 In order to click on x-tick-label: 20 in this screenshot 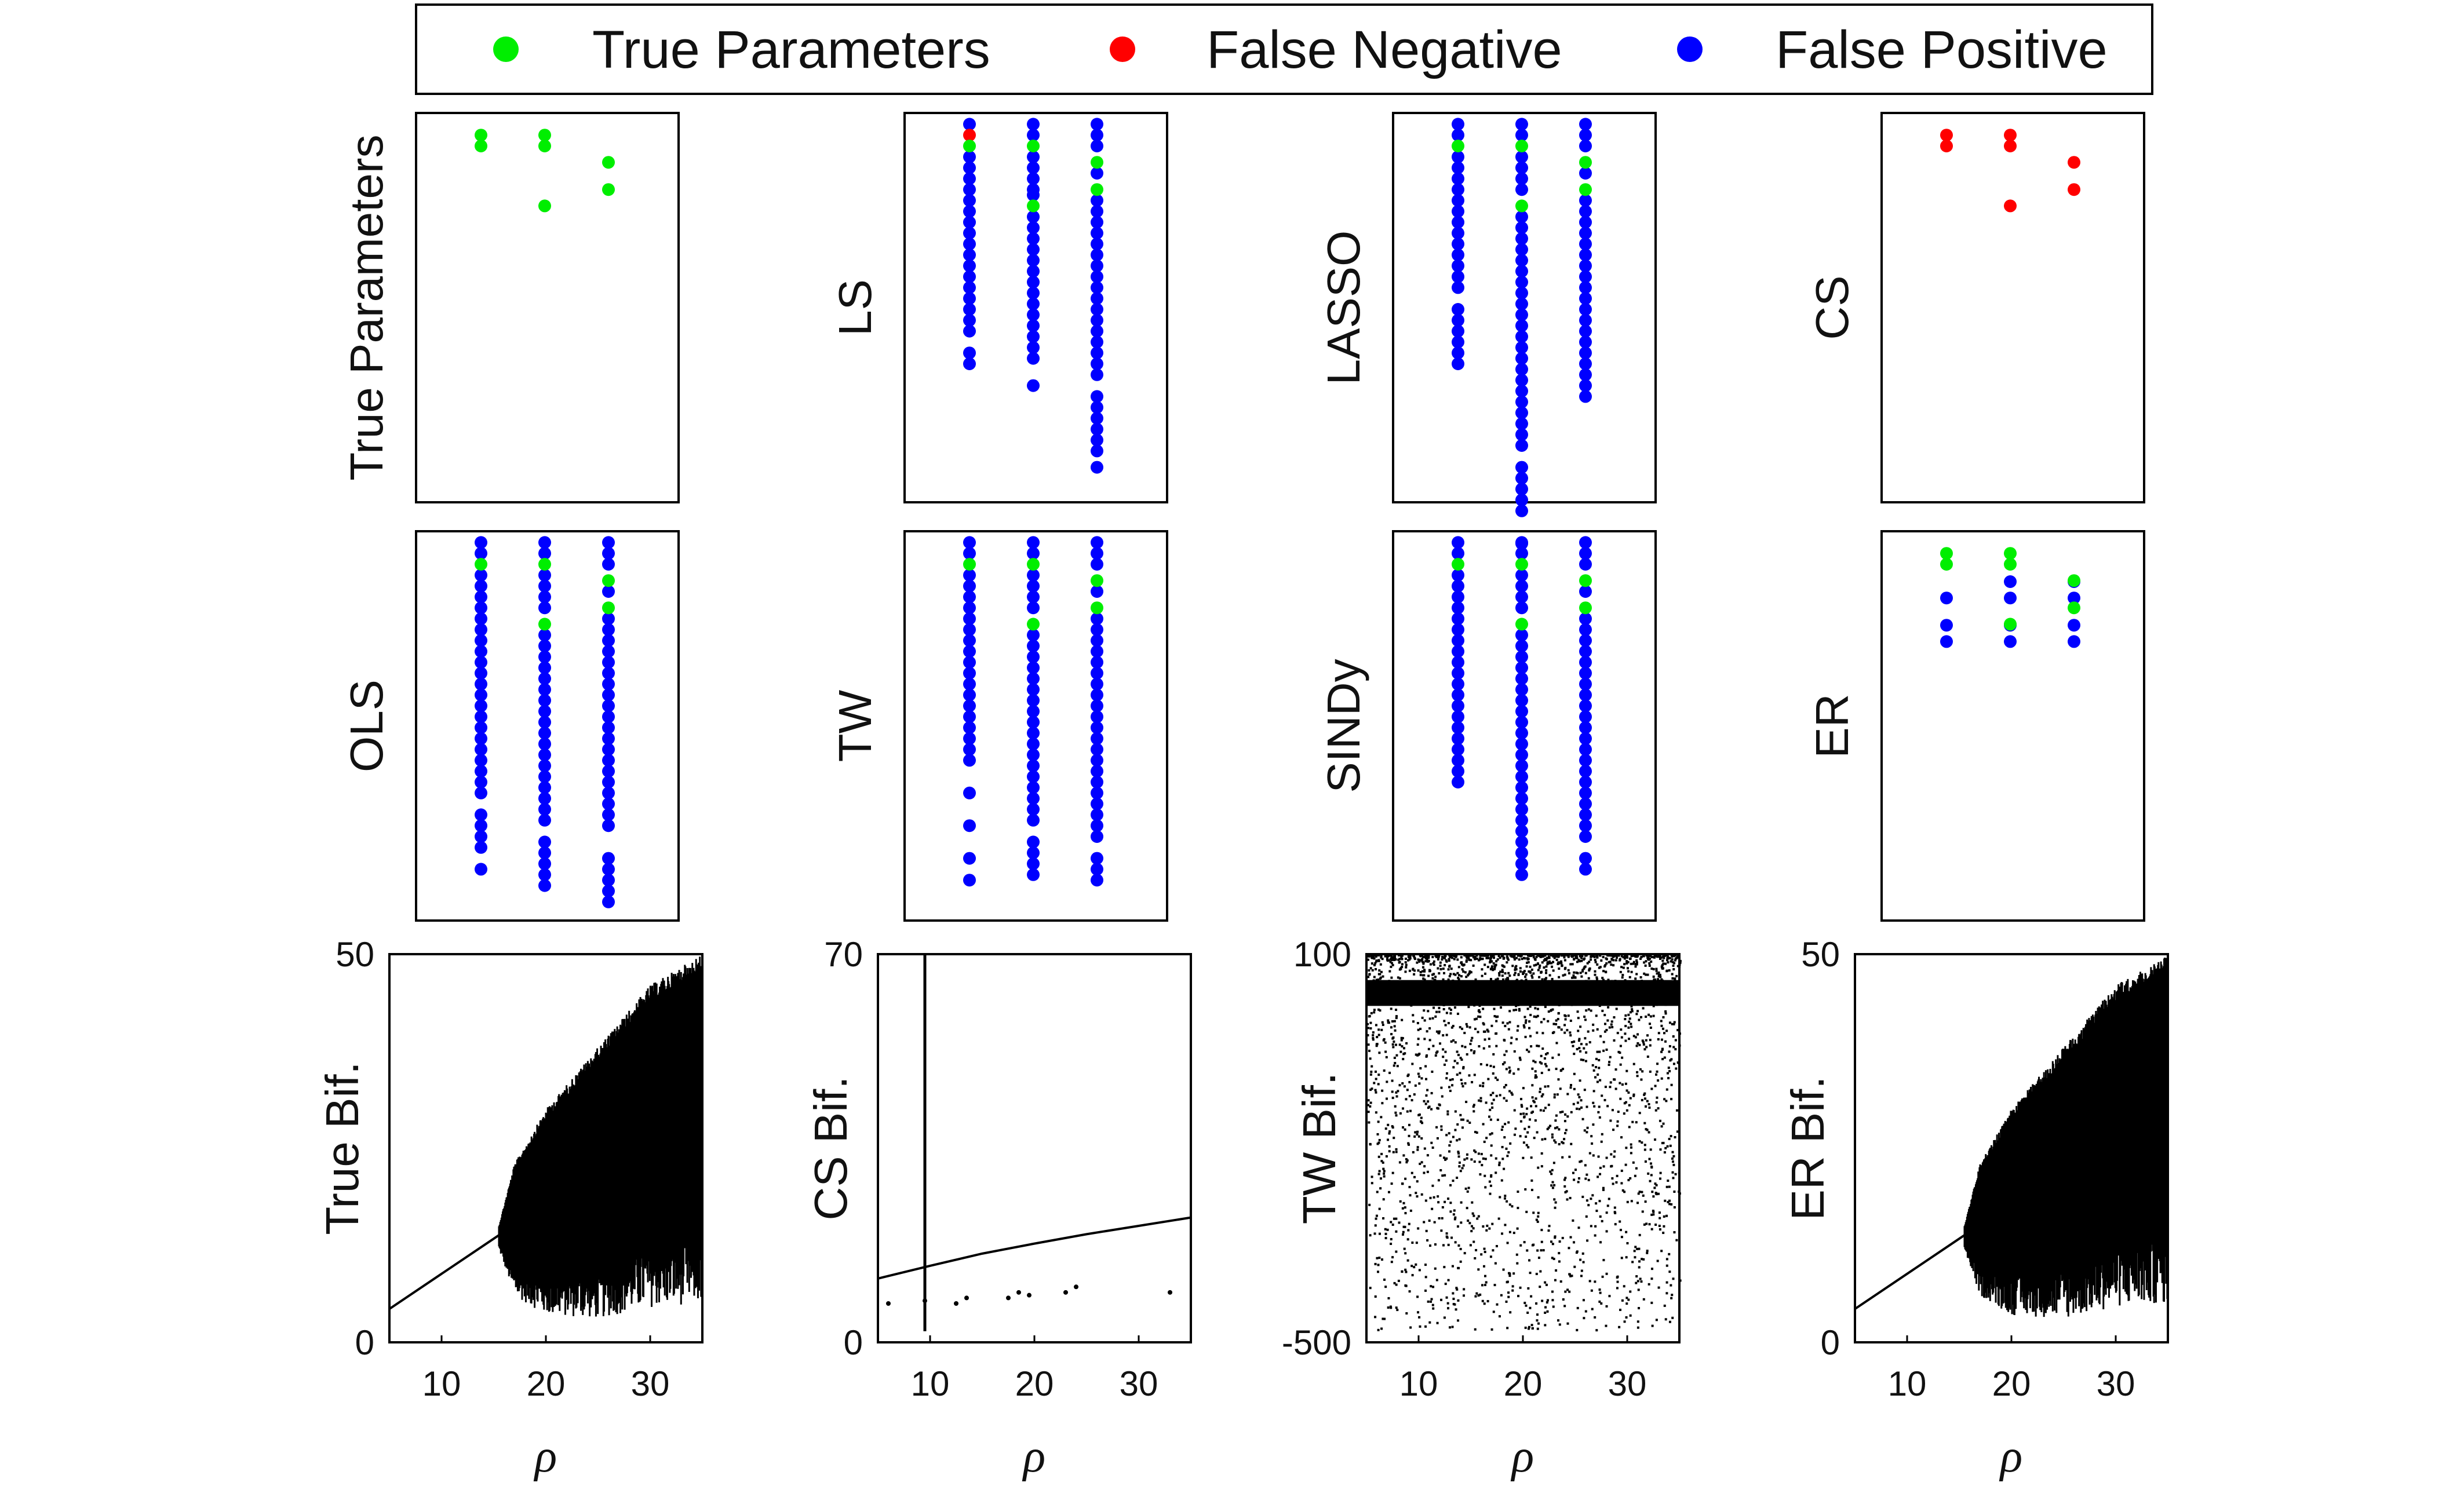, I will do `click(1034, 1383)`.